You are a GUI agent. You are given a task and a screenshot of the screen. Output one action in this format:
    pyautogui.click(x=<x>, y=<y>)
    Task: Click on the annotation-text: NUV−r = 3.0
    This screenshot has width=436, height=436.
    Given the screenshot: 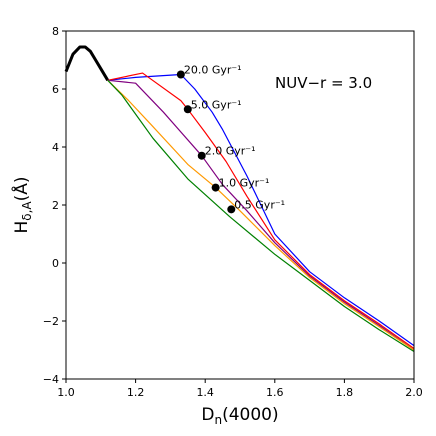 What is the action you would take?
    pyautogui.click(x=323, y=83)
    